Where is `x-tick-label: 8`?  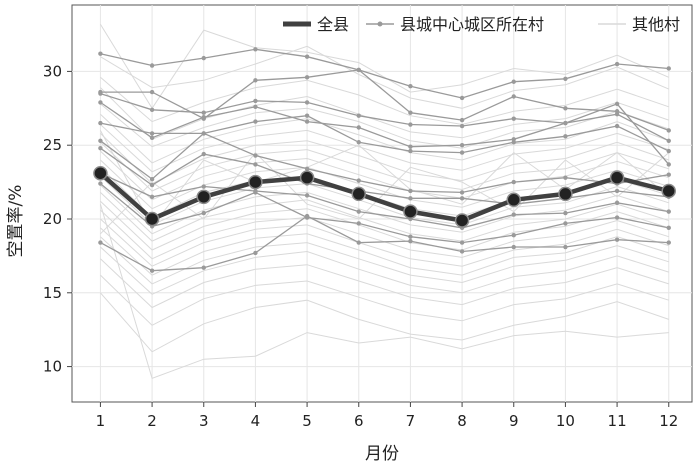
x-tick-label: 8 is located at coordinates (462, 421).